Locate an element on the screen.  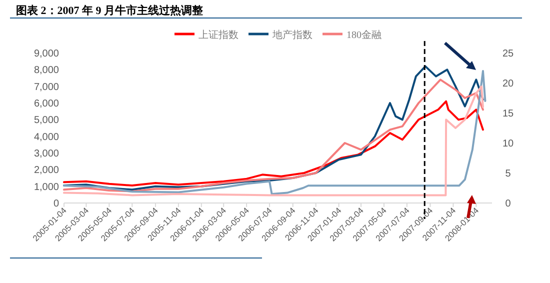
y2-tick-label: 20 is located at coordinates (508, 84).